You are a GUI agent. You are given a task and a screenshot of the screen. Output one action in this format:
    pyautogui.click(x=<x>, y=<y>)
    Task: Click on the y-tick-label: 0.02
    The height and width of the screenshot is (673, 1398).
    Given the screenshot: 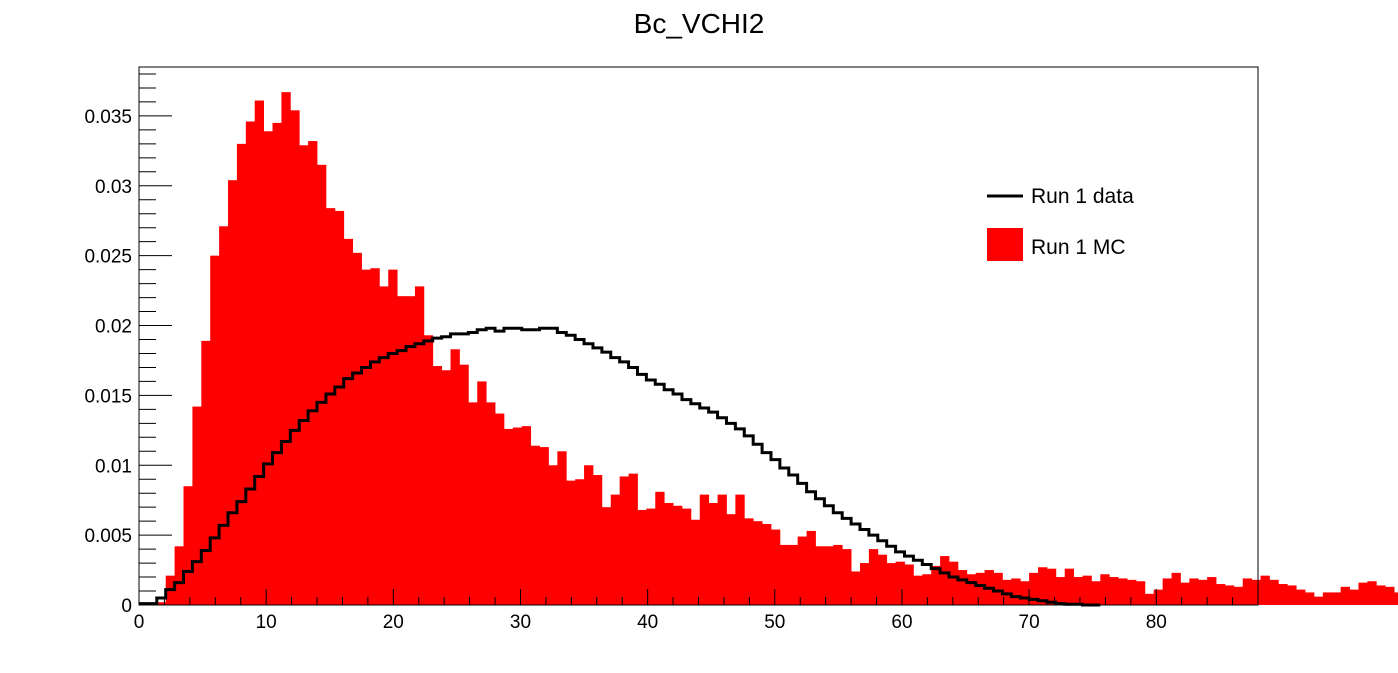 What is the action you would take?
    pyautogui.click(x=113, y=327)
    